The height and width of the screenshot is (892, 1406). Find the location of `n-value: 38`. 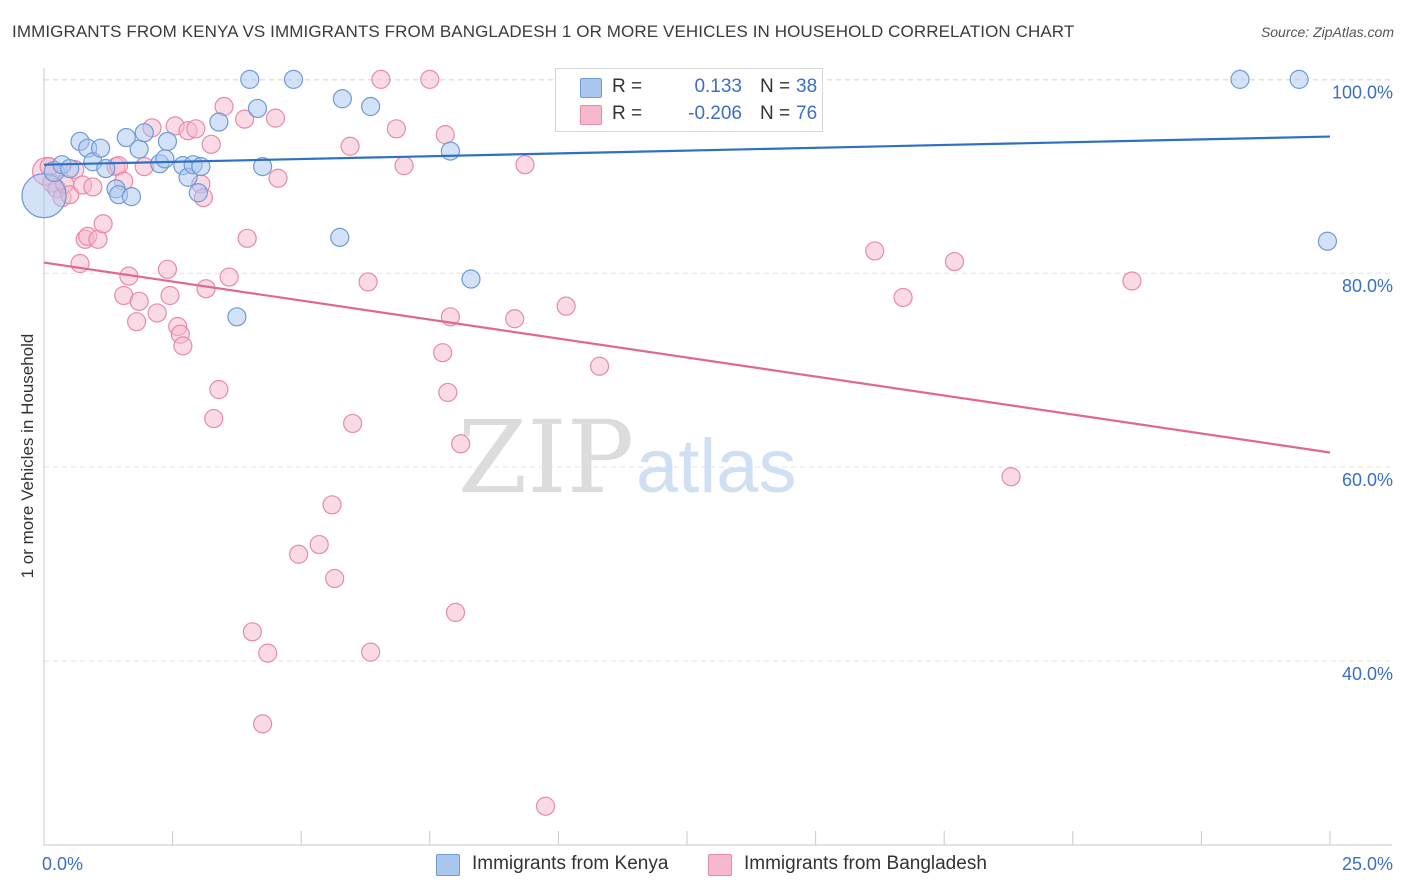

n-value: 38 is located at coordinates (807, 86).